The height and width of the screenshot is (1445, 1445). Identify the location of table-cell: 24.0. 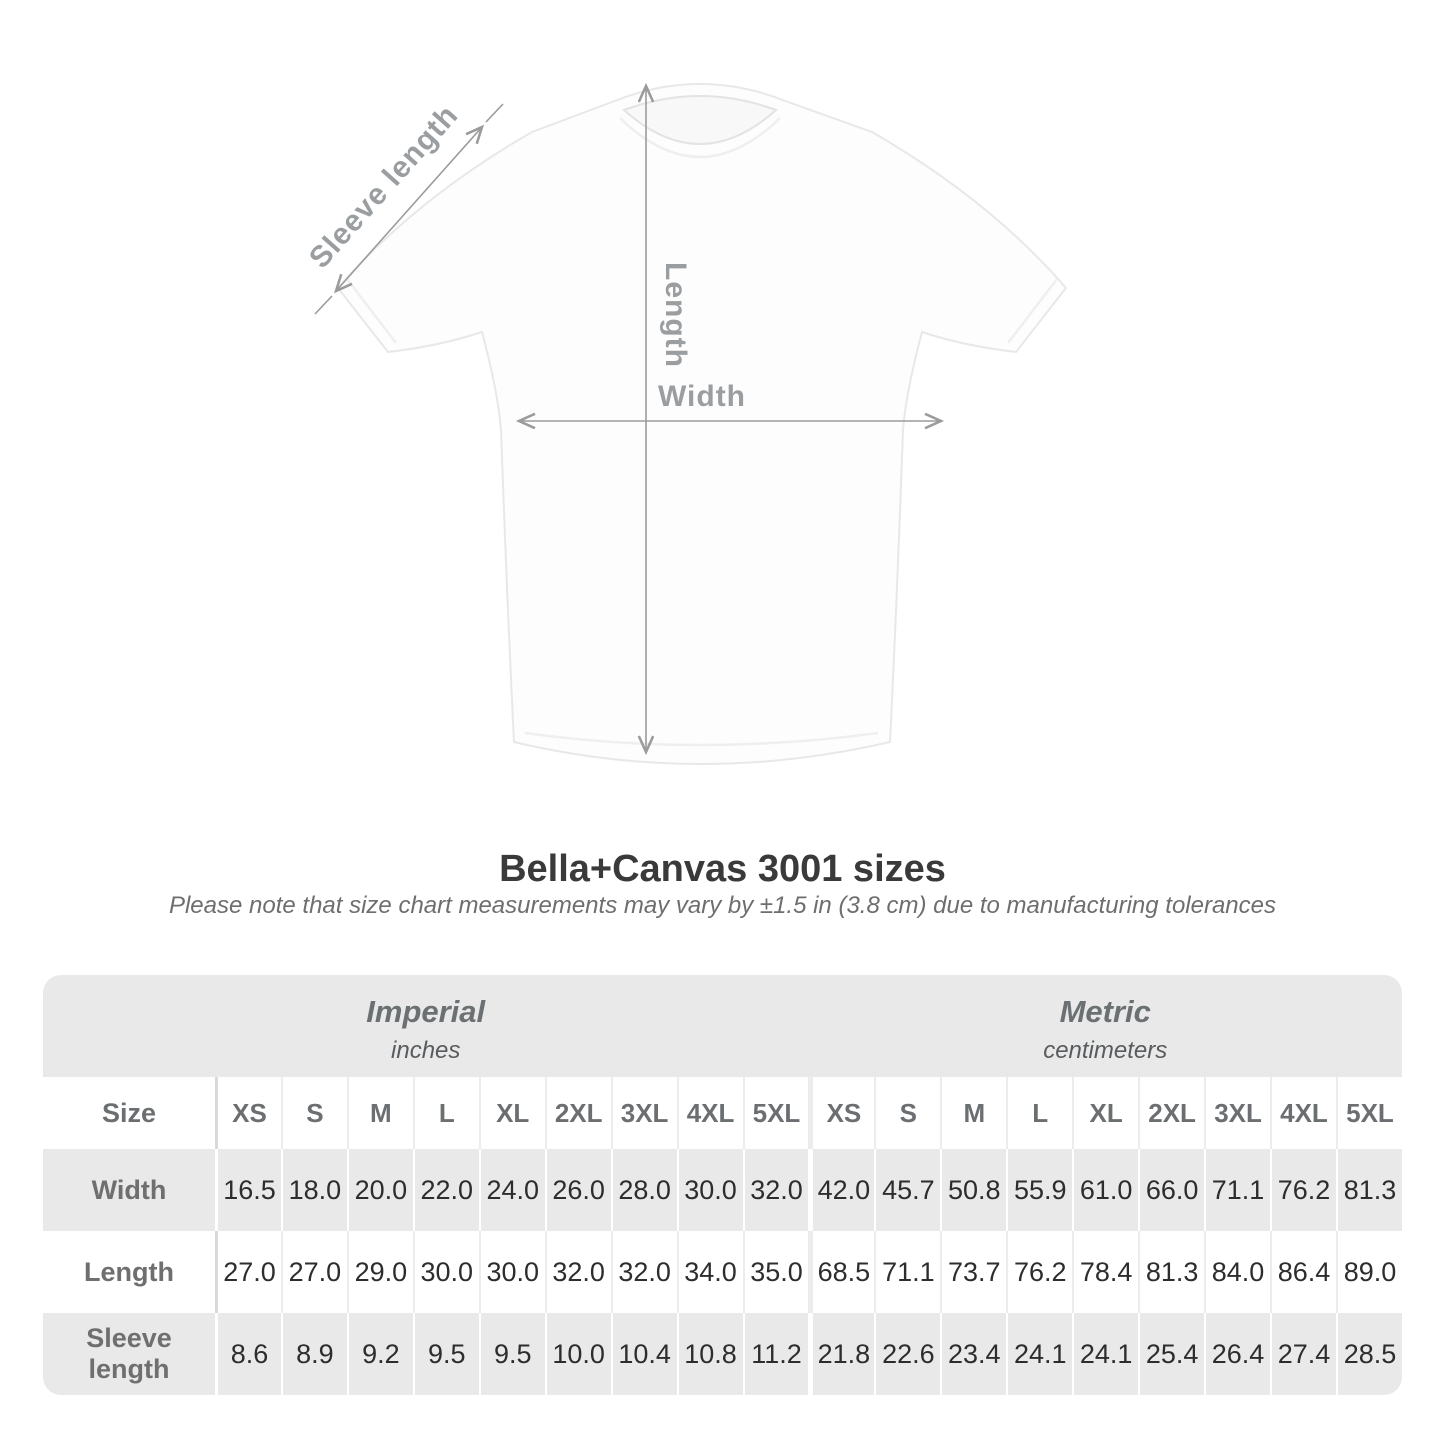
(511, 1190).